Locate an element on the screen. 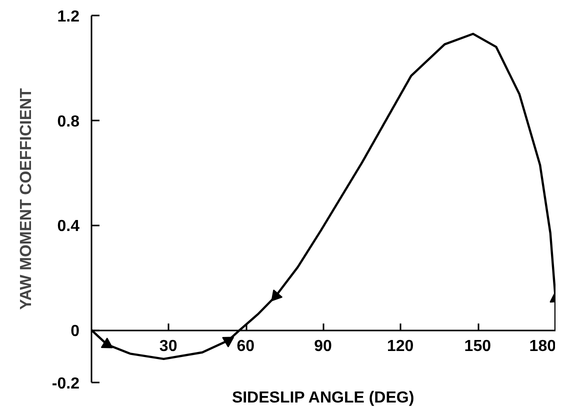 The image size is (581, 419). x-tick-label: 120 is located at coordinates (400, 347).